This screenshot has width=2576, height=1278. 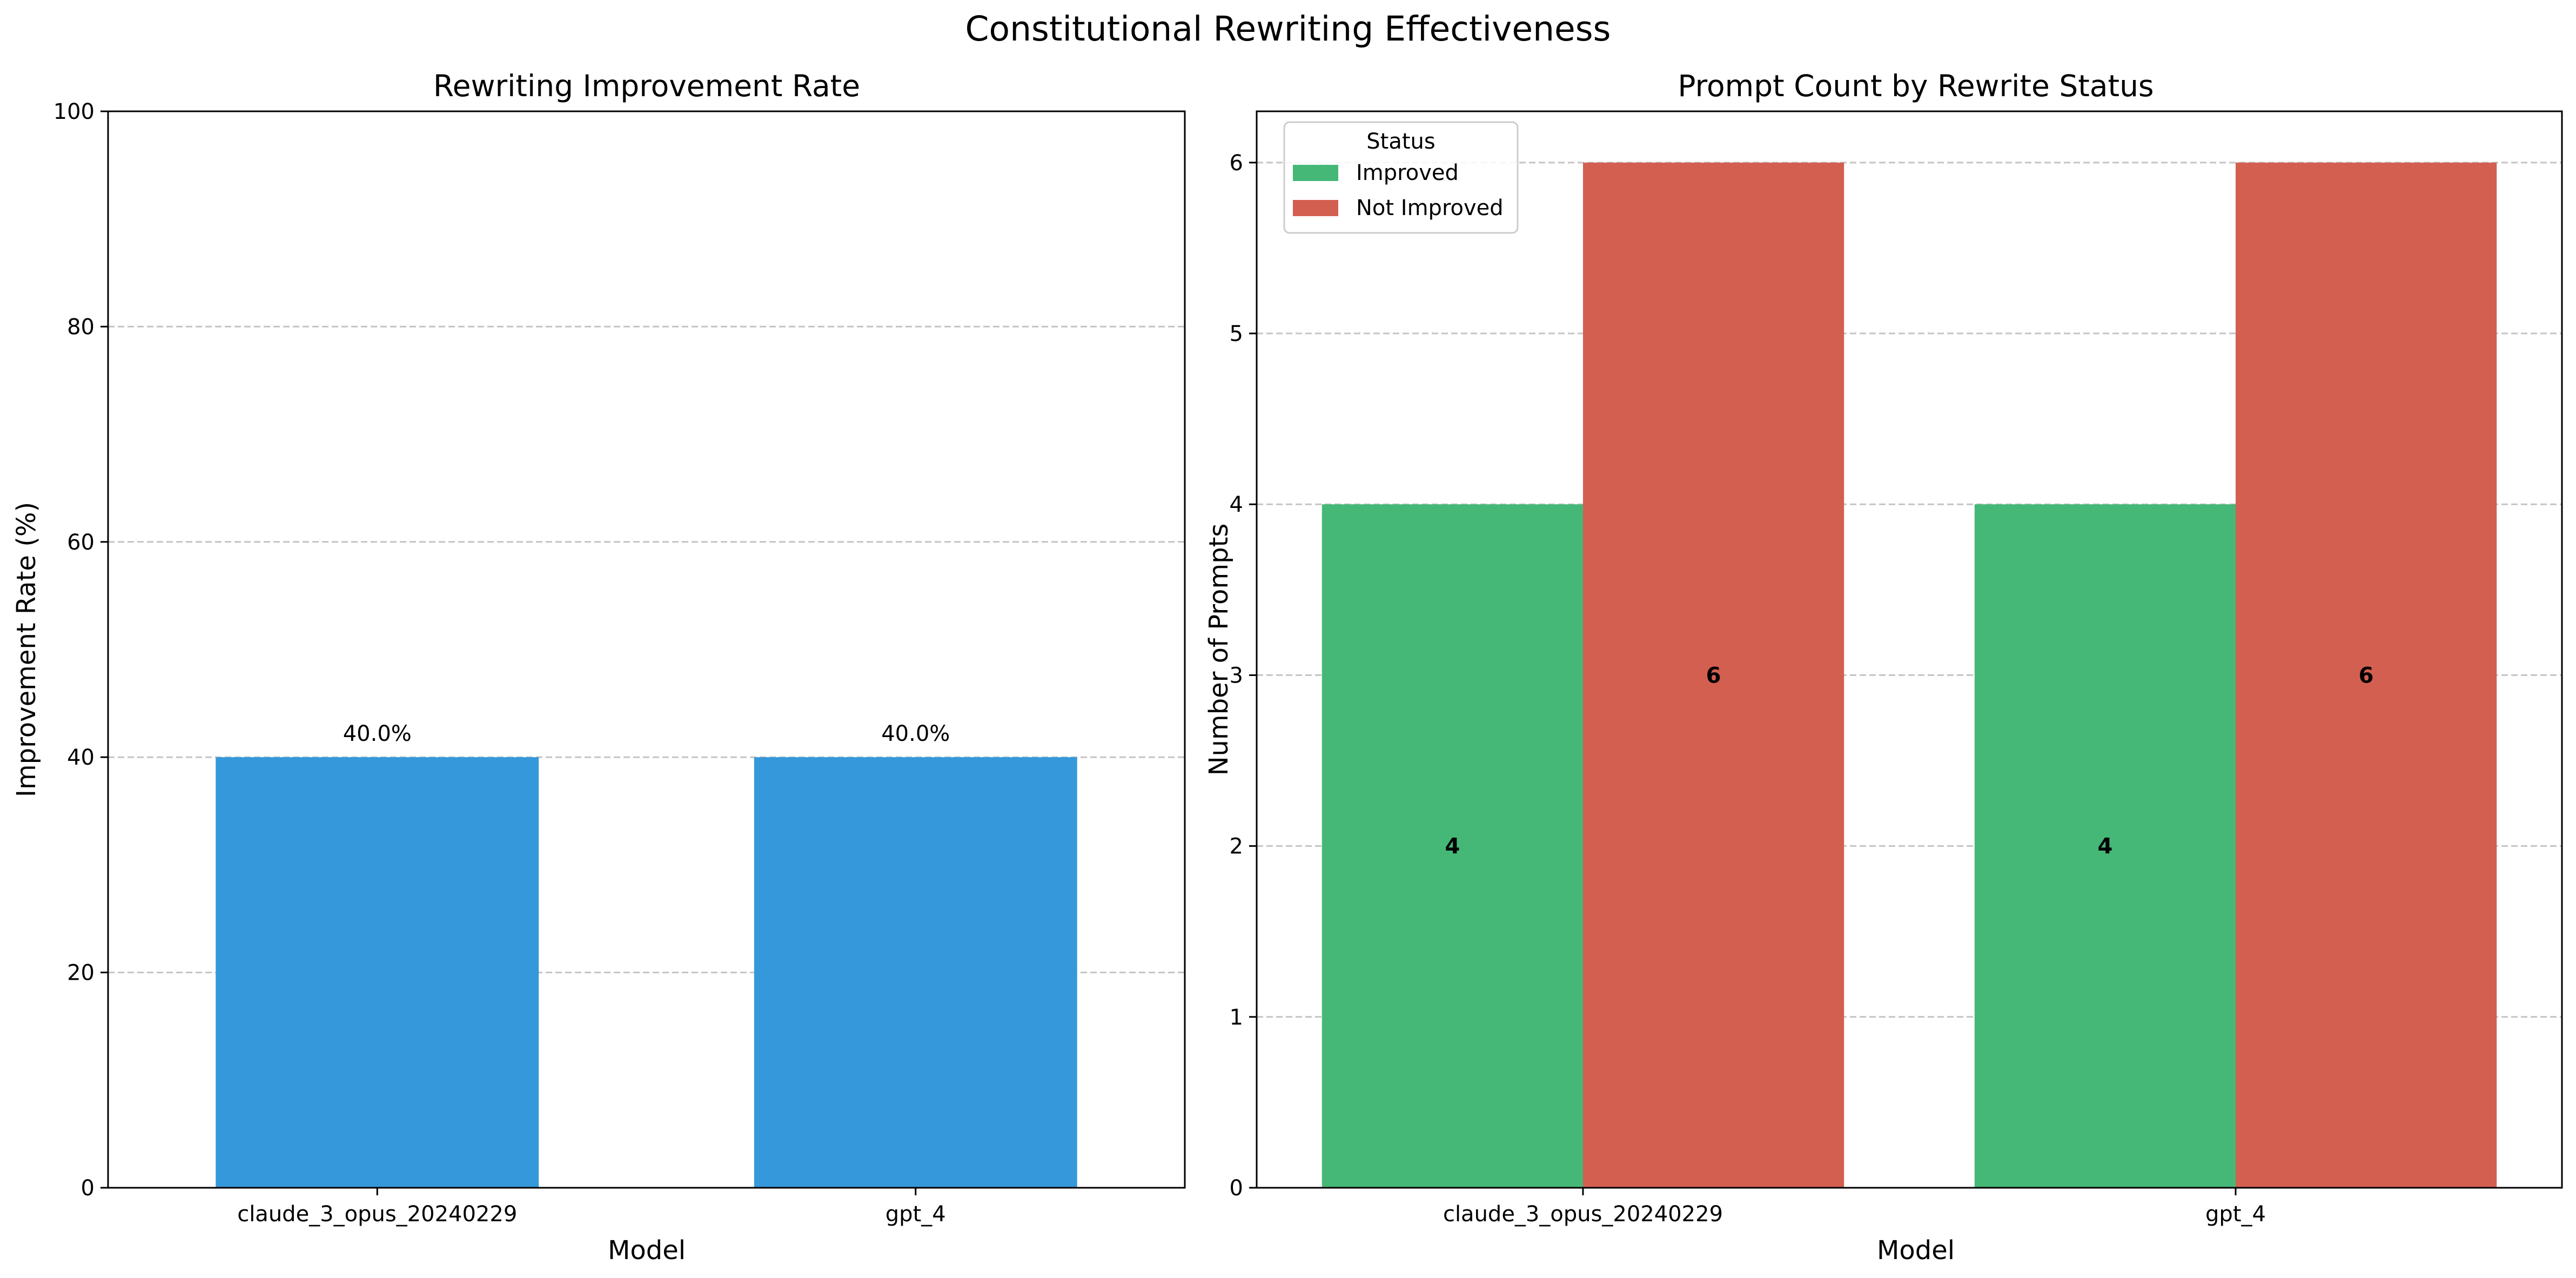 What do you see at coordinates (646, 972) in the screenshot?
I see `bars` at bounding box center [646, 972].